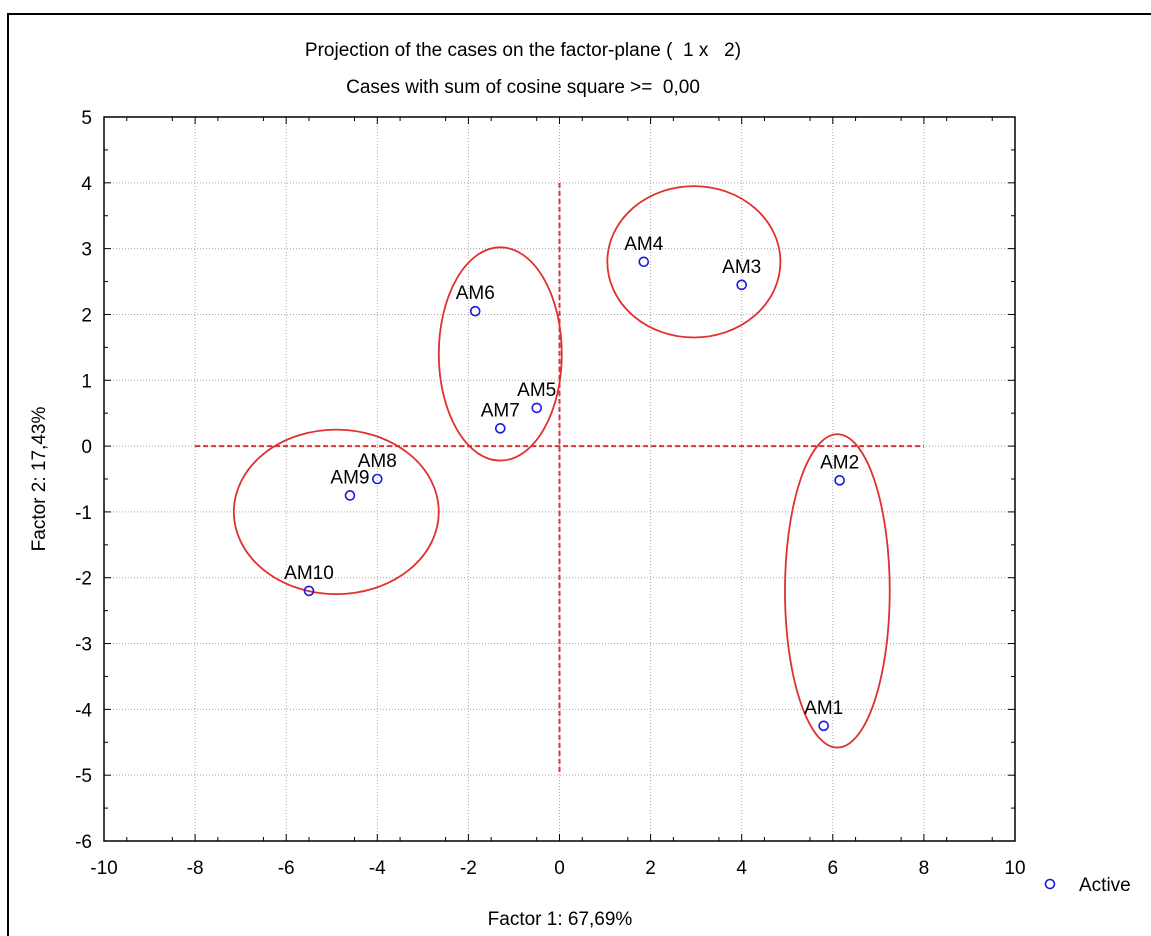  What do you see at coordinates (523, 87) in the screenshot?
I see `chart-subtitle: Cases with sum of cosine square >= 0,00` at bounding box center [523, 87].